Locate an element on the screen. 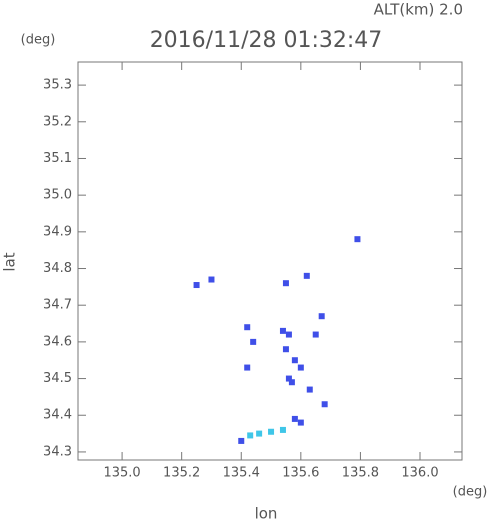  chart-title: 2016/11/28 01:32:47 is located at coordinates (266, 40).